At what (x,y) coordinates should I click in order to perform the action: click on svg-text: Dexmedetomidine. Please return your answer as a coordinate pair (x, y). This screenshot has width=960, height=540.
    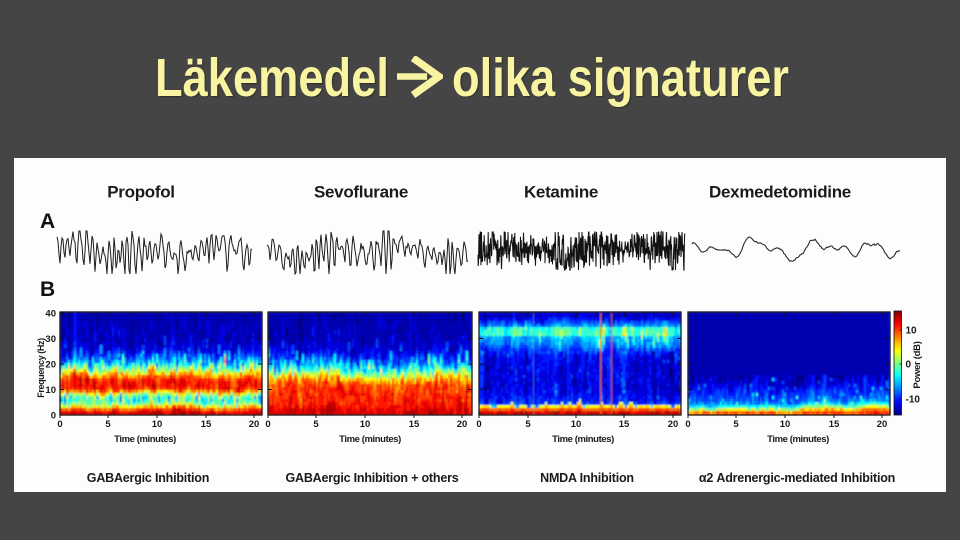
    Looking at the image, I should click on (780, 192).